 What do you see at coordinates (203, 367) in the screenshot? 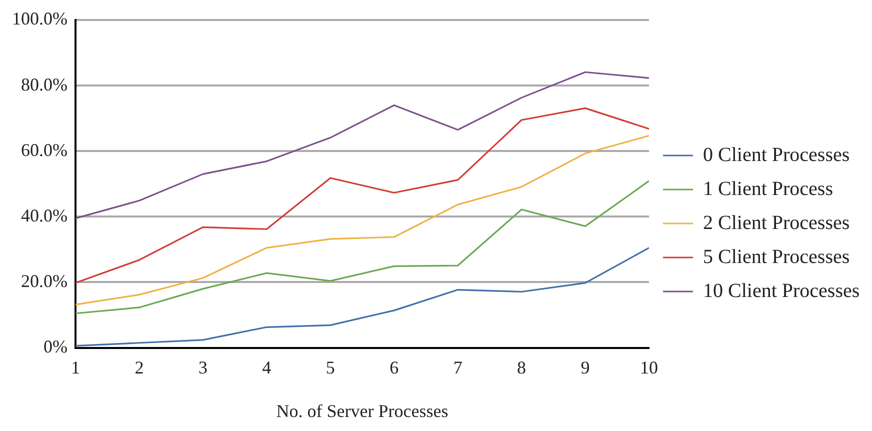
I see `x-tick-label: 3` at bounding box center [203, 367].